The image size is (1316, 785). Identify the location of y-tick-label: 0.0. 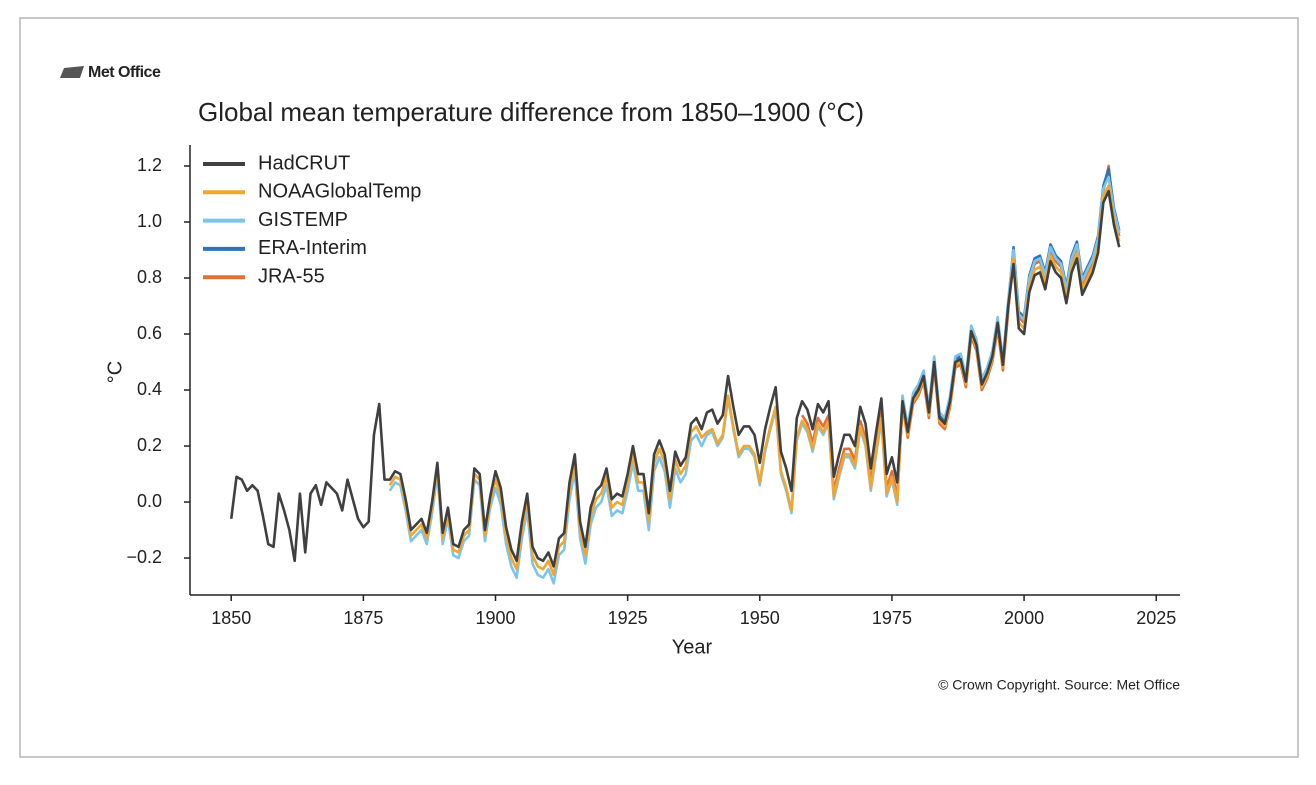
(149, 501).